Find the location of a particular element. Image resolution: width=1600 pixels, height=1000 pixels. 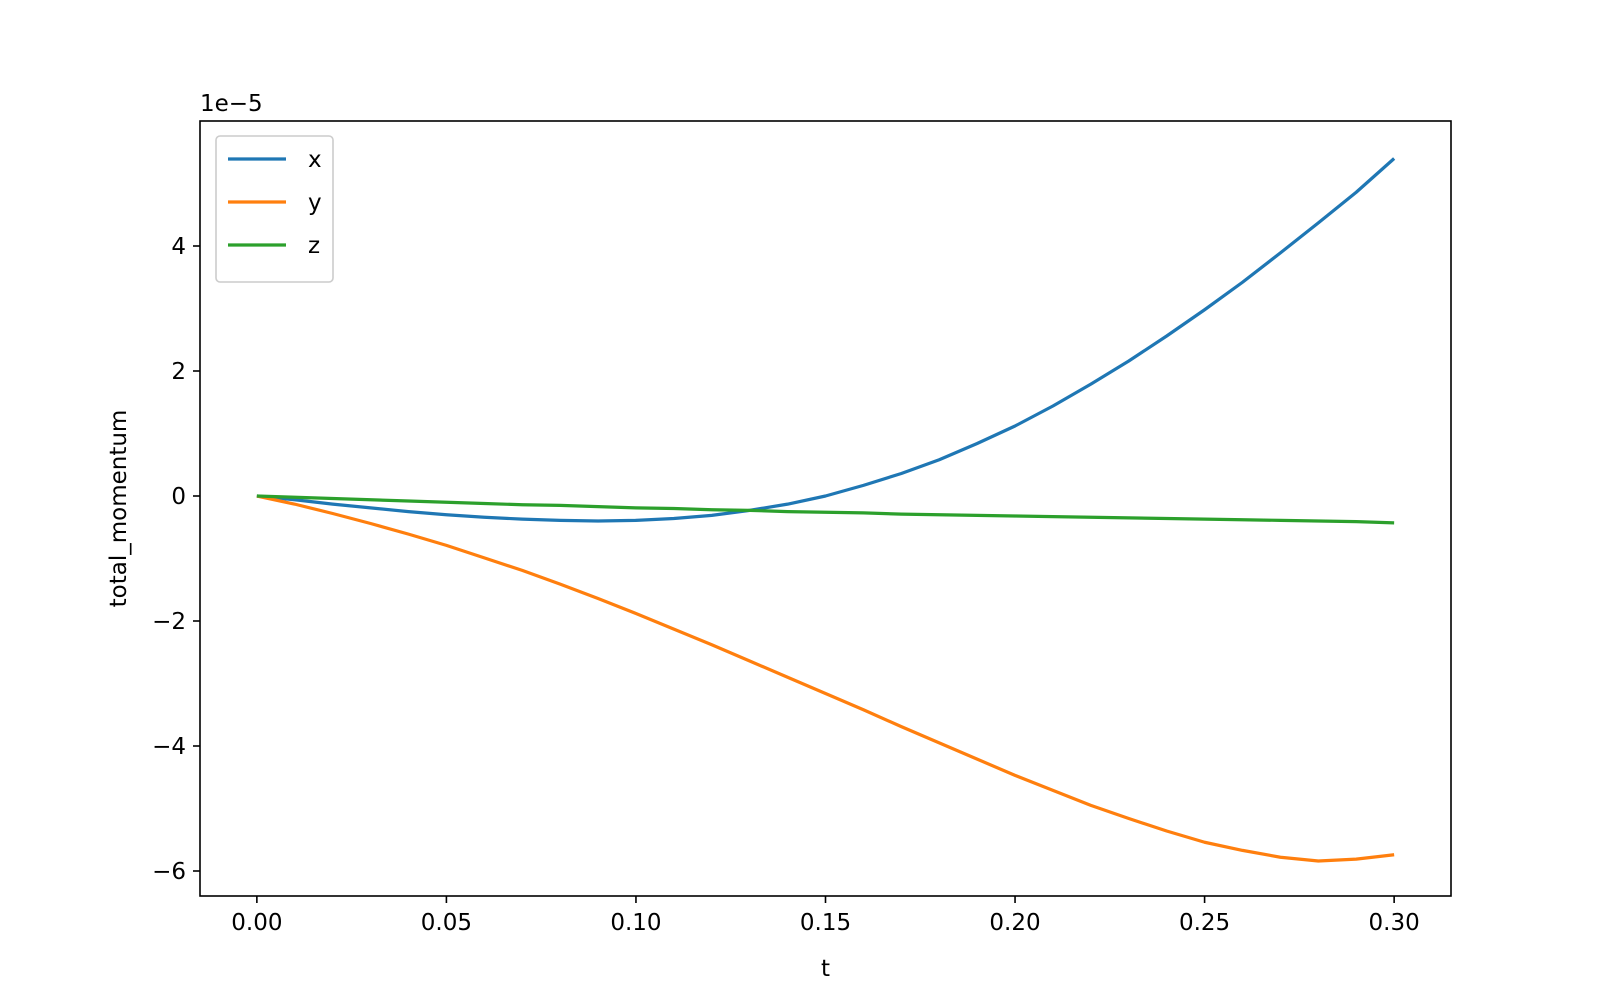

x-tick-label: 0.10 is located at coordinates (635, 923).